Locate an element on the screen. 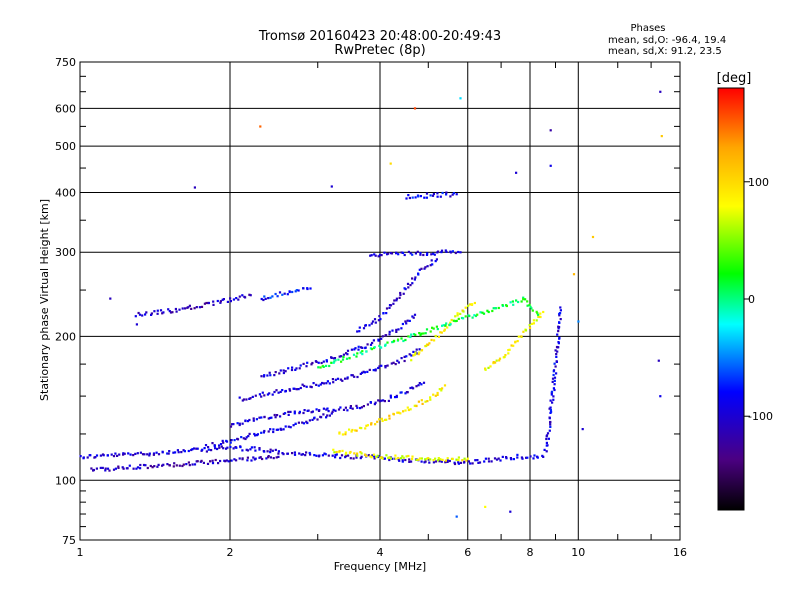 Image resolution: width=800 pixels, height=600 pixels. x-tick-label: 1 is located at coordinates (80, 552).